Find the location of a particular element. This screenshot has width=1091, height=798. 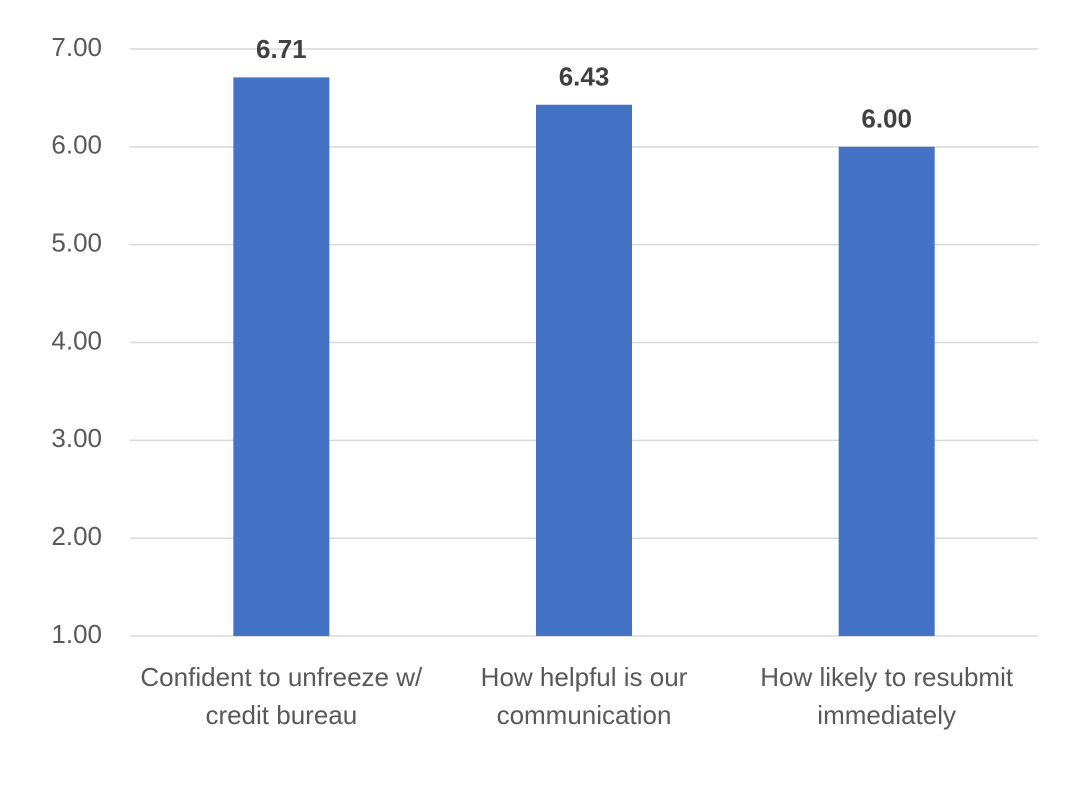

x-tick-label: Confident to unfreeze w/ credit bureau is located at coordinates (281, 696).